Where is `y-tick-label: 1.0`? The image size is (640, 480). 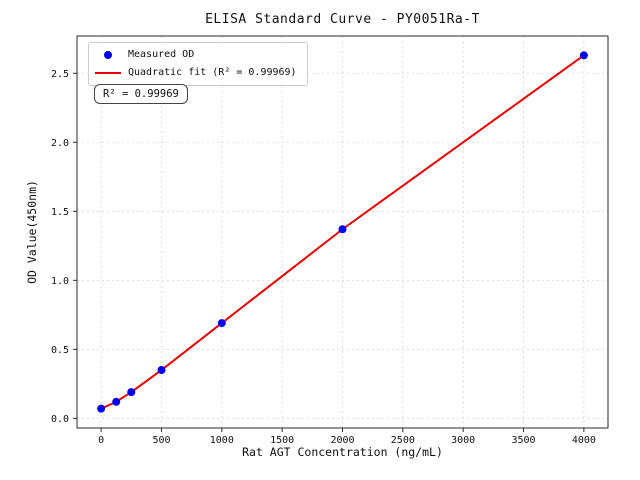 y-tick-label: 1.0 is located at coordinates (60, 281).